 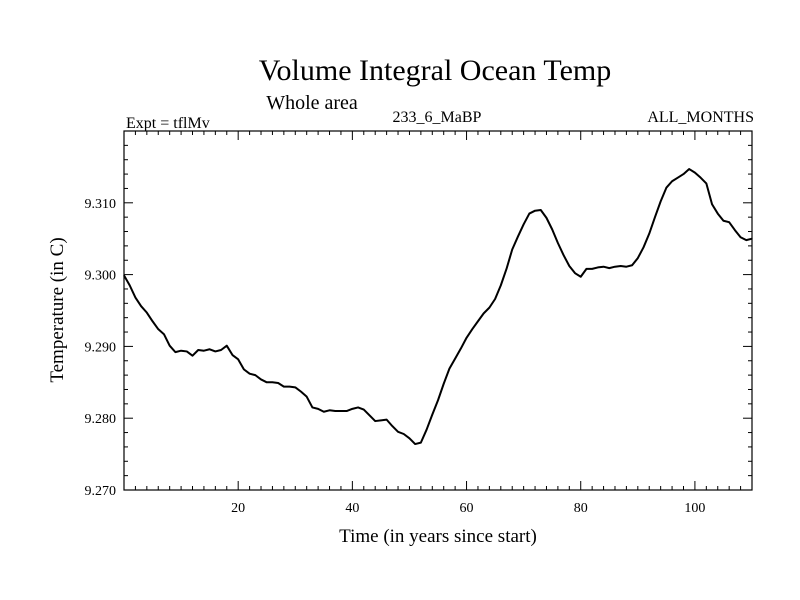 What do you see at coordinates (101, 204) in the screenshot?
I see `y-tick-label: 9.310` at bounding box center [101, 204].